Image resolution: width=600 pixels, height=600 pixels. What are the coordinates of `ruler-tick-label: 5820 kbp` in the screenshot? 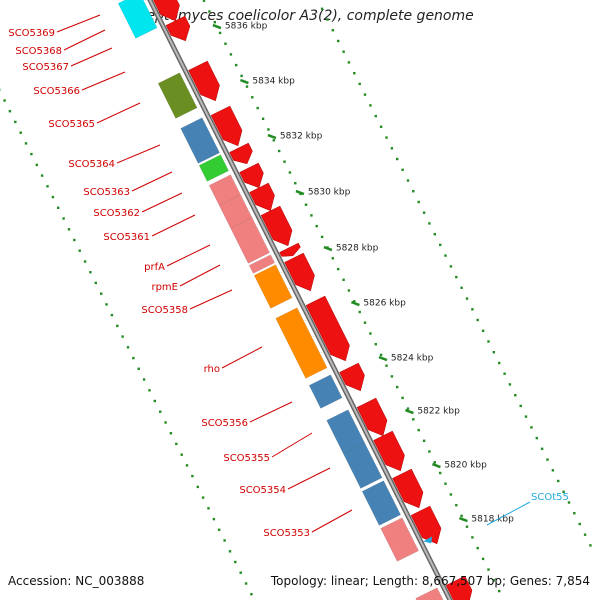 It's located at (465, 466).